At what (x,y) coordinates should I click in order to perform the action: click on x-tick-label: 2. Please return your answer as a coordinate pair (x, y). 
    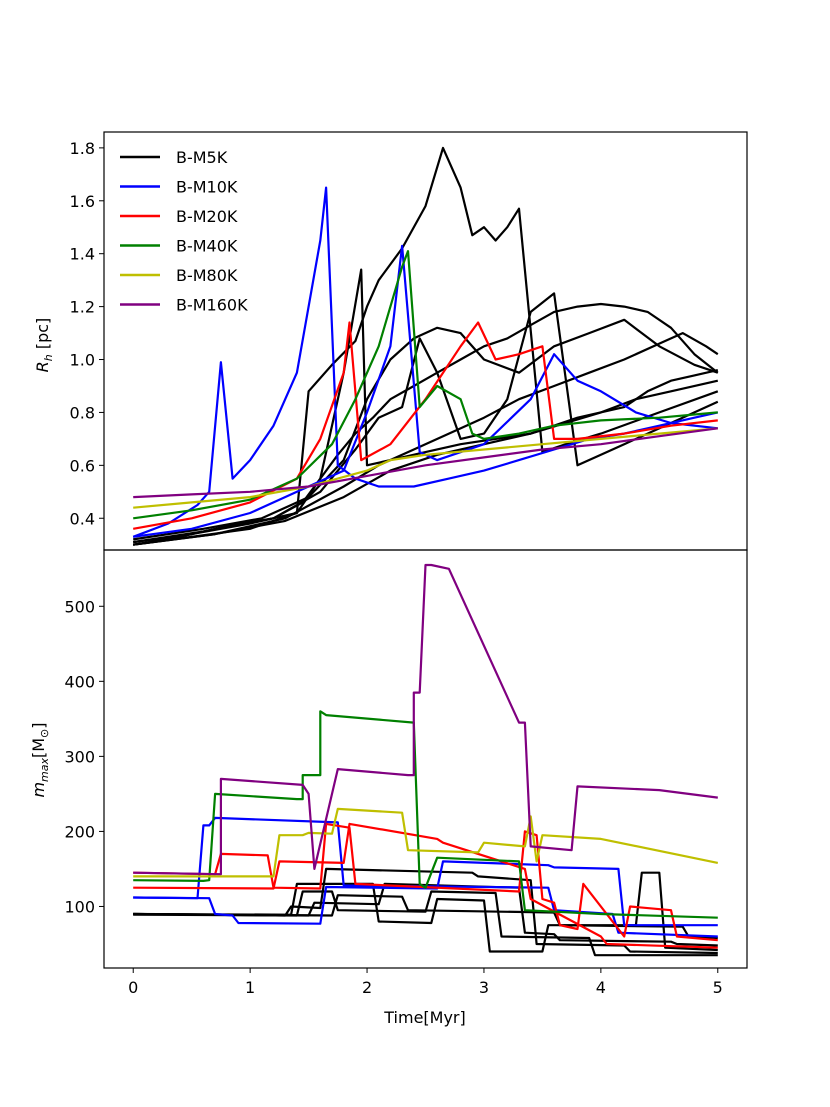
    Looking at the image, I should click on (367, 987).